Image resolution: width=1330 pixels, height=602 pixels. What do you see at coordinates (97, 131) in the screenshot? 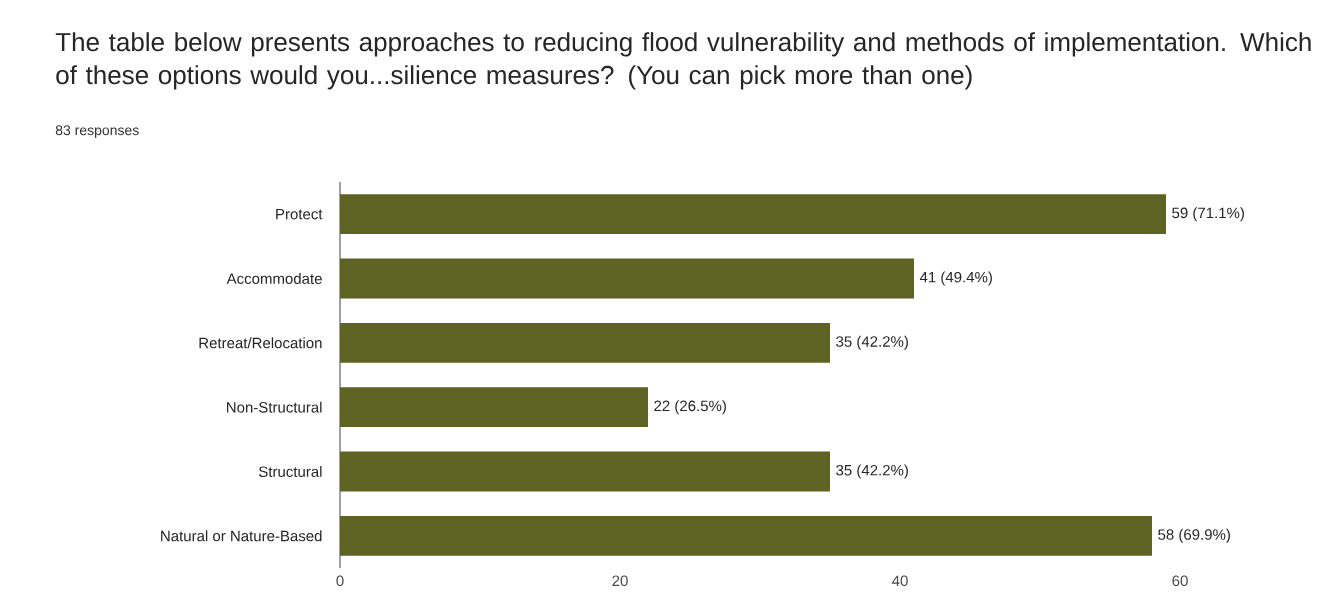
I see `text: 83 responses` at bounding box center [97, 131].